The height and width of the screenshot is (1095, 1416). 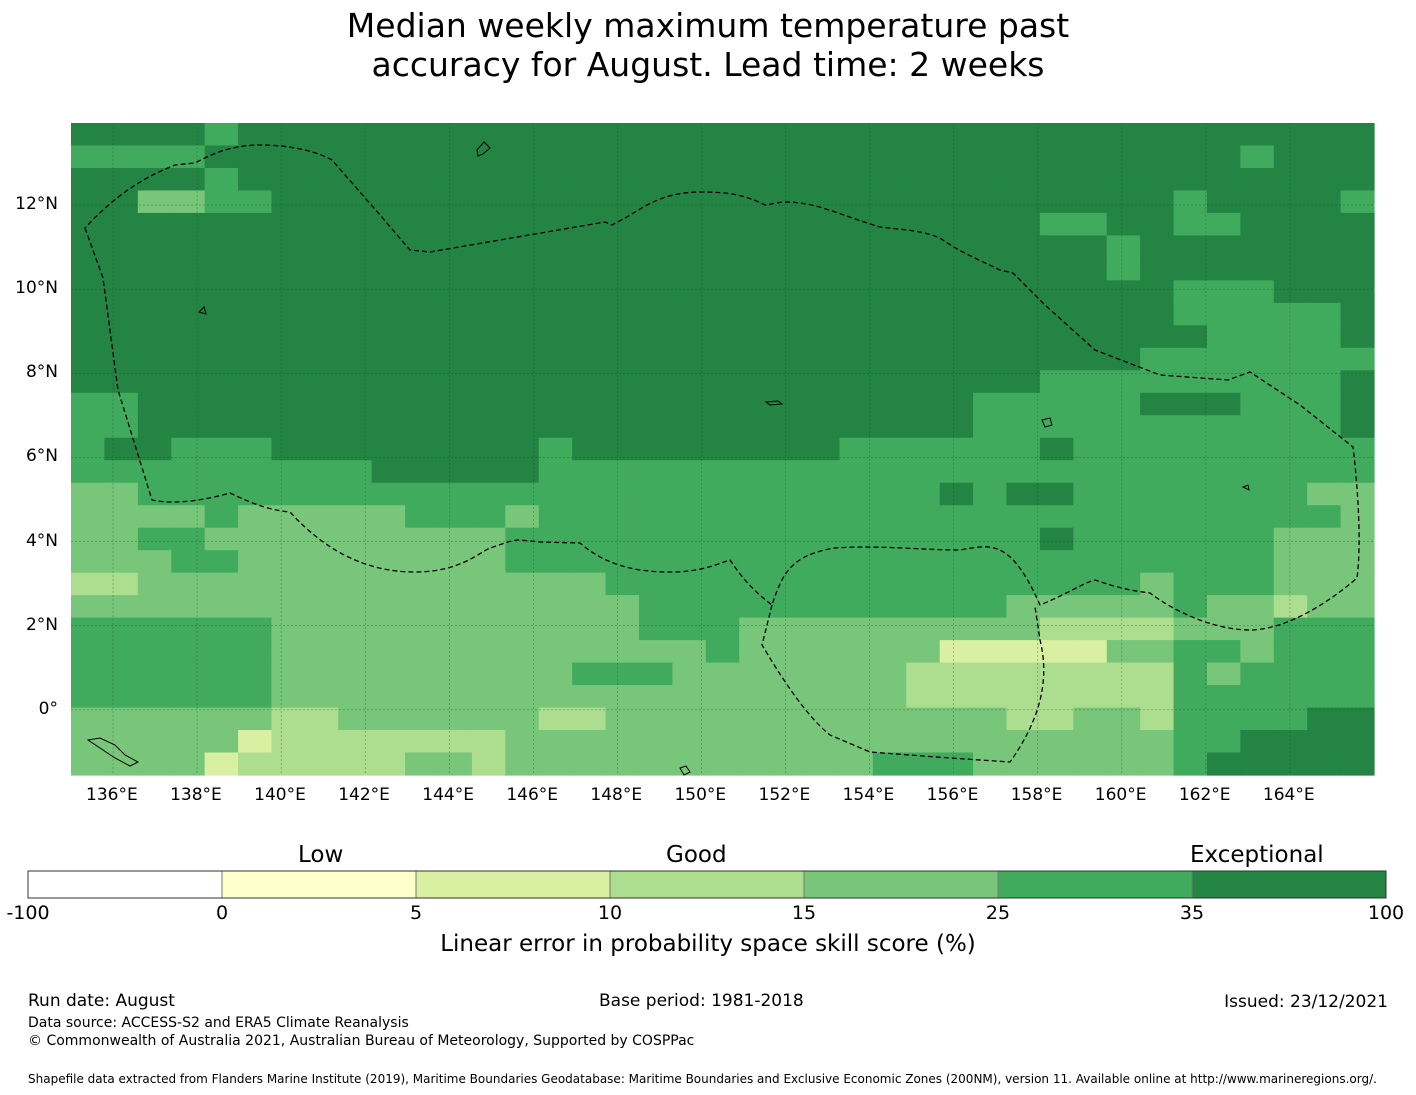 I want to click on colorbar-segment, so click(x=125, y=884).